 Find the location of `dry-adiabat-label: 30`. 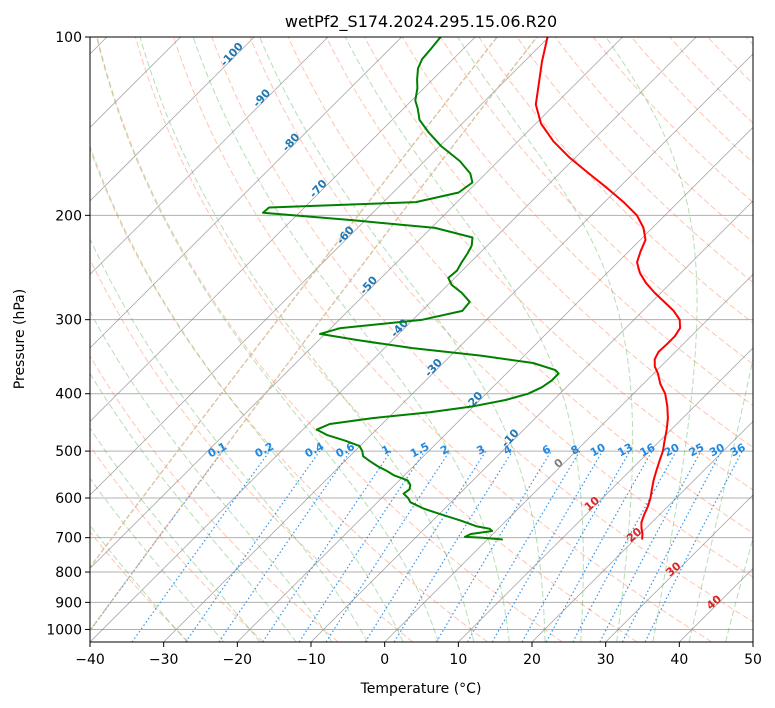

dry-adiabat-label: 30 is located at coordinates (674, 569).